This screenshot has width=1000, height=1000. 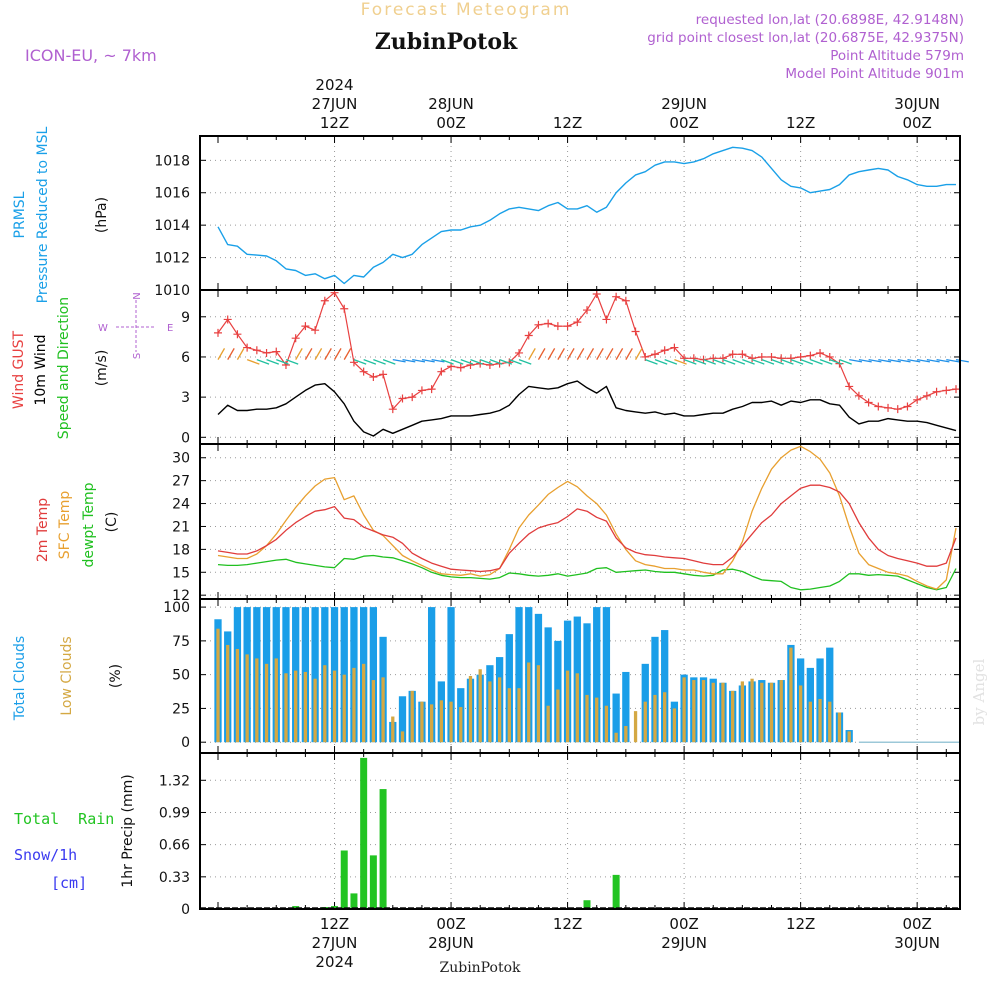 I want to click on compass-n: N, so click(x=137, y=295).